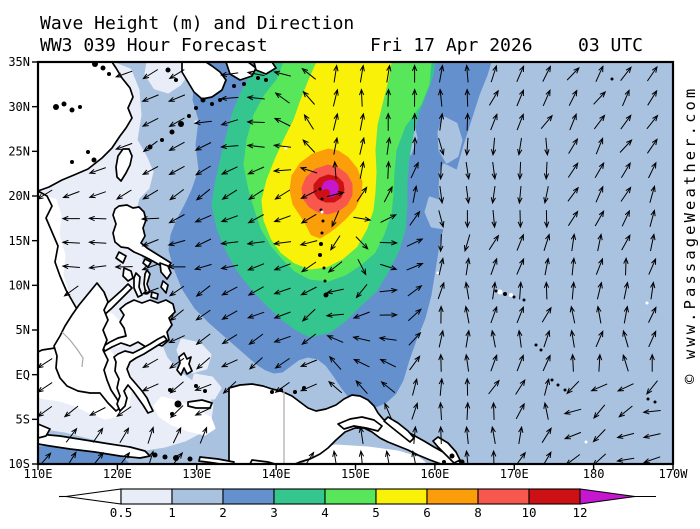 The height and width of the screenshot is (529, 700). Describe the element at coordinates (19, 464) in the screenshot. I see `lat-label: 10S` at that location.